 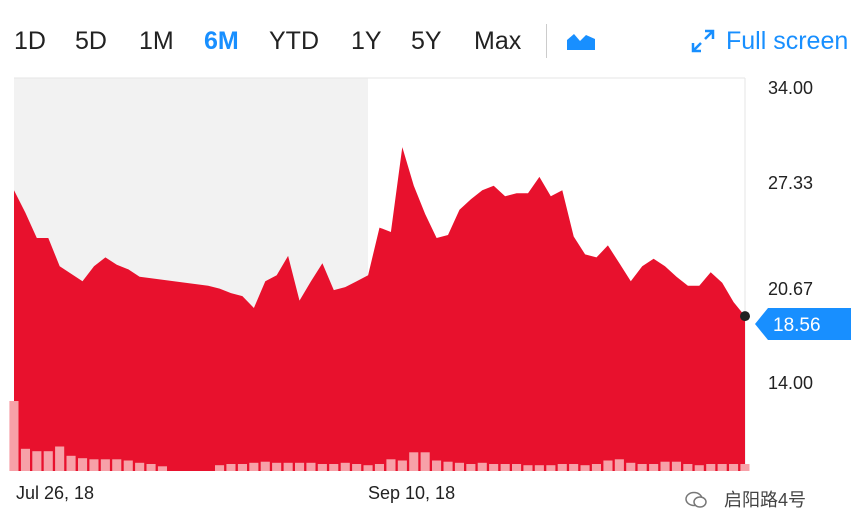 What do you see at coordinates (790, 88) in the screenshot?
I see `y-tick-label: 34.00` at bounding box center [790, 88].